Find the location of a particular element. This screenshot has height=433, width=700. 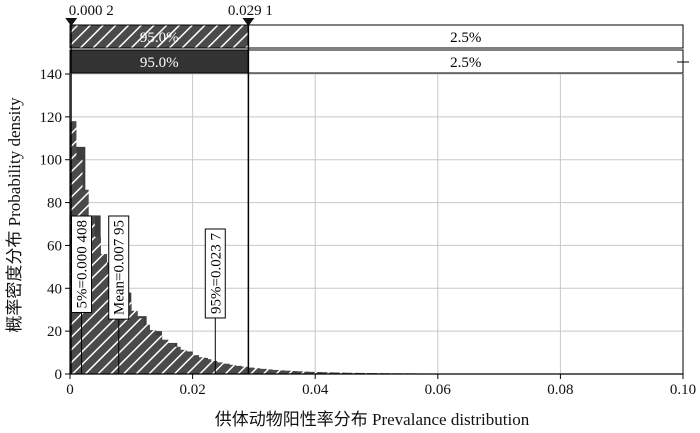

x-tick-label: 0 is located at coordinates (70, 390).